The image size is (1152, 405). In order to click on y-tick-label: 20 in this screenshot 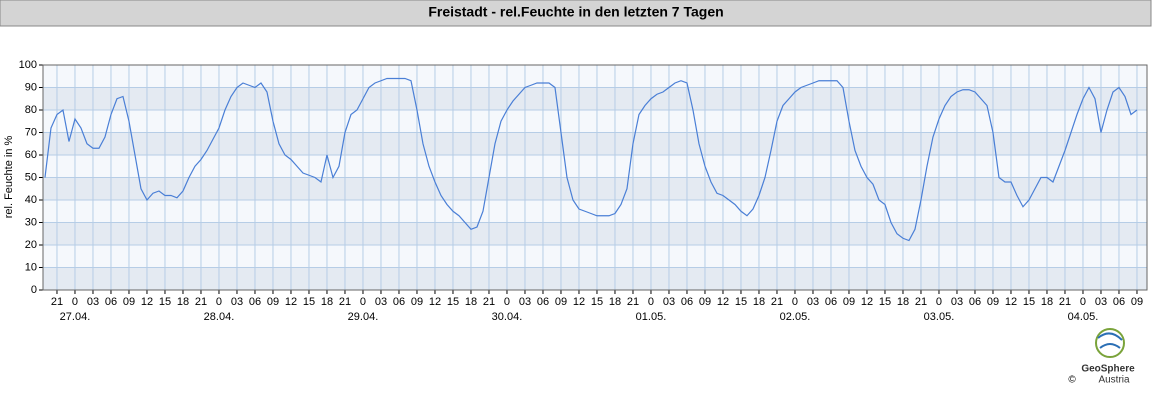, I will do `click(31, 245)`.